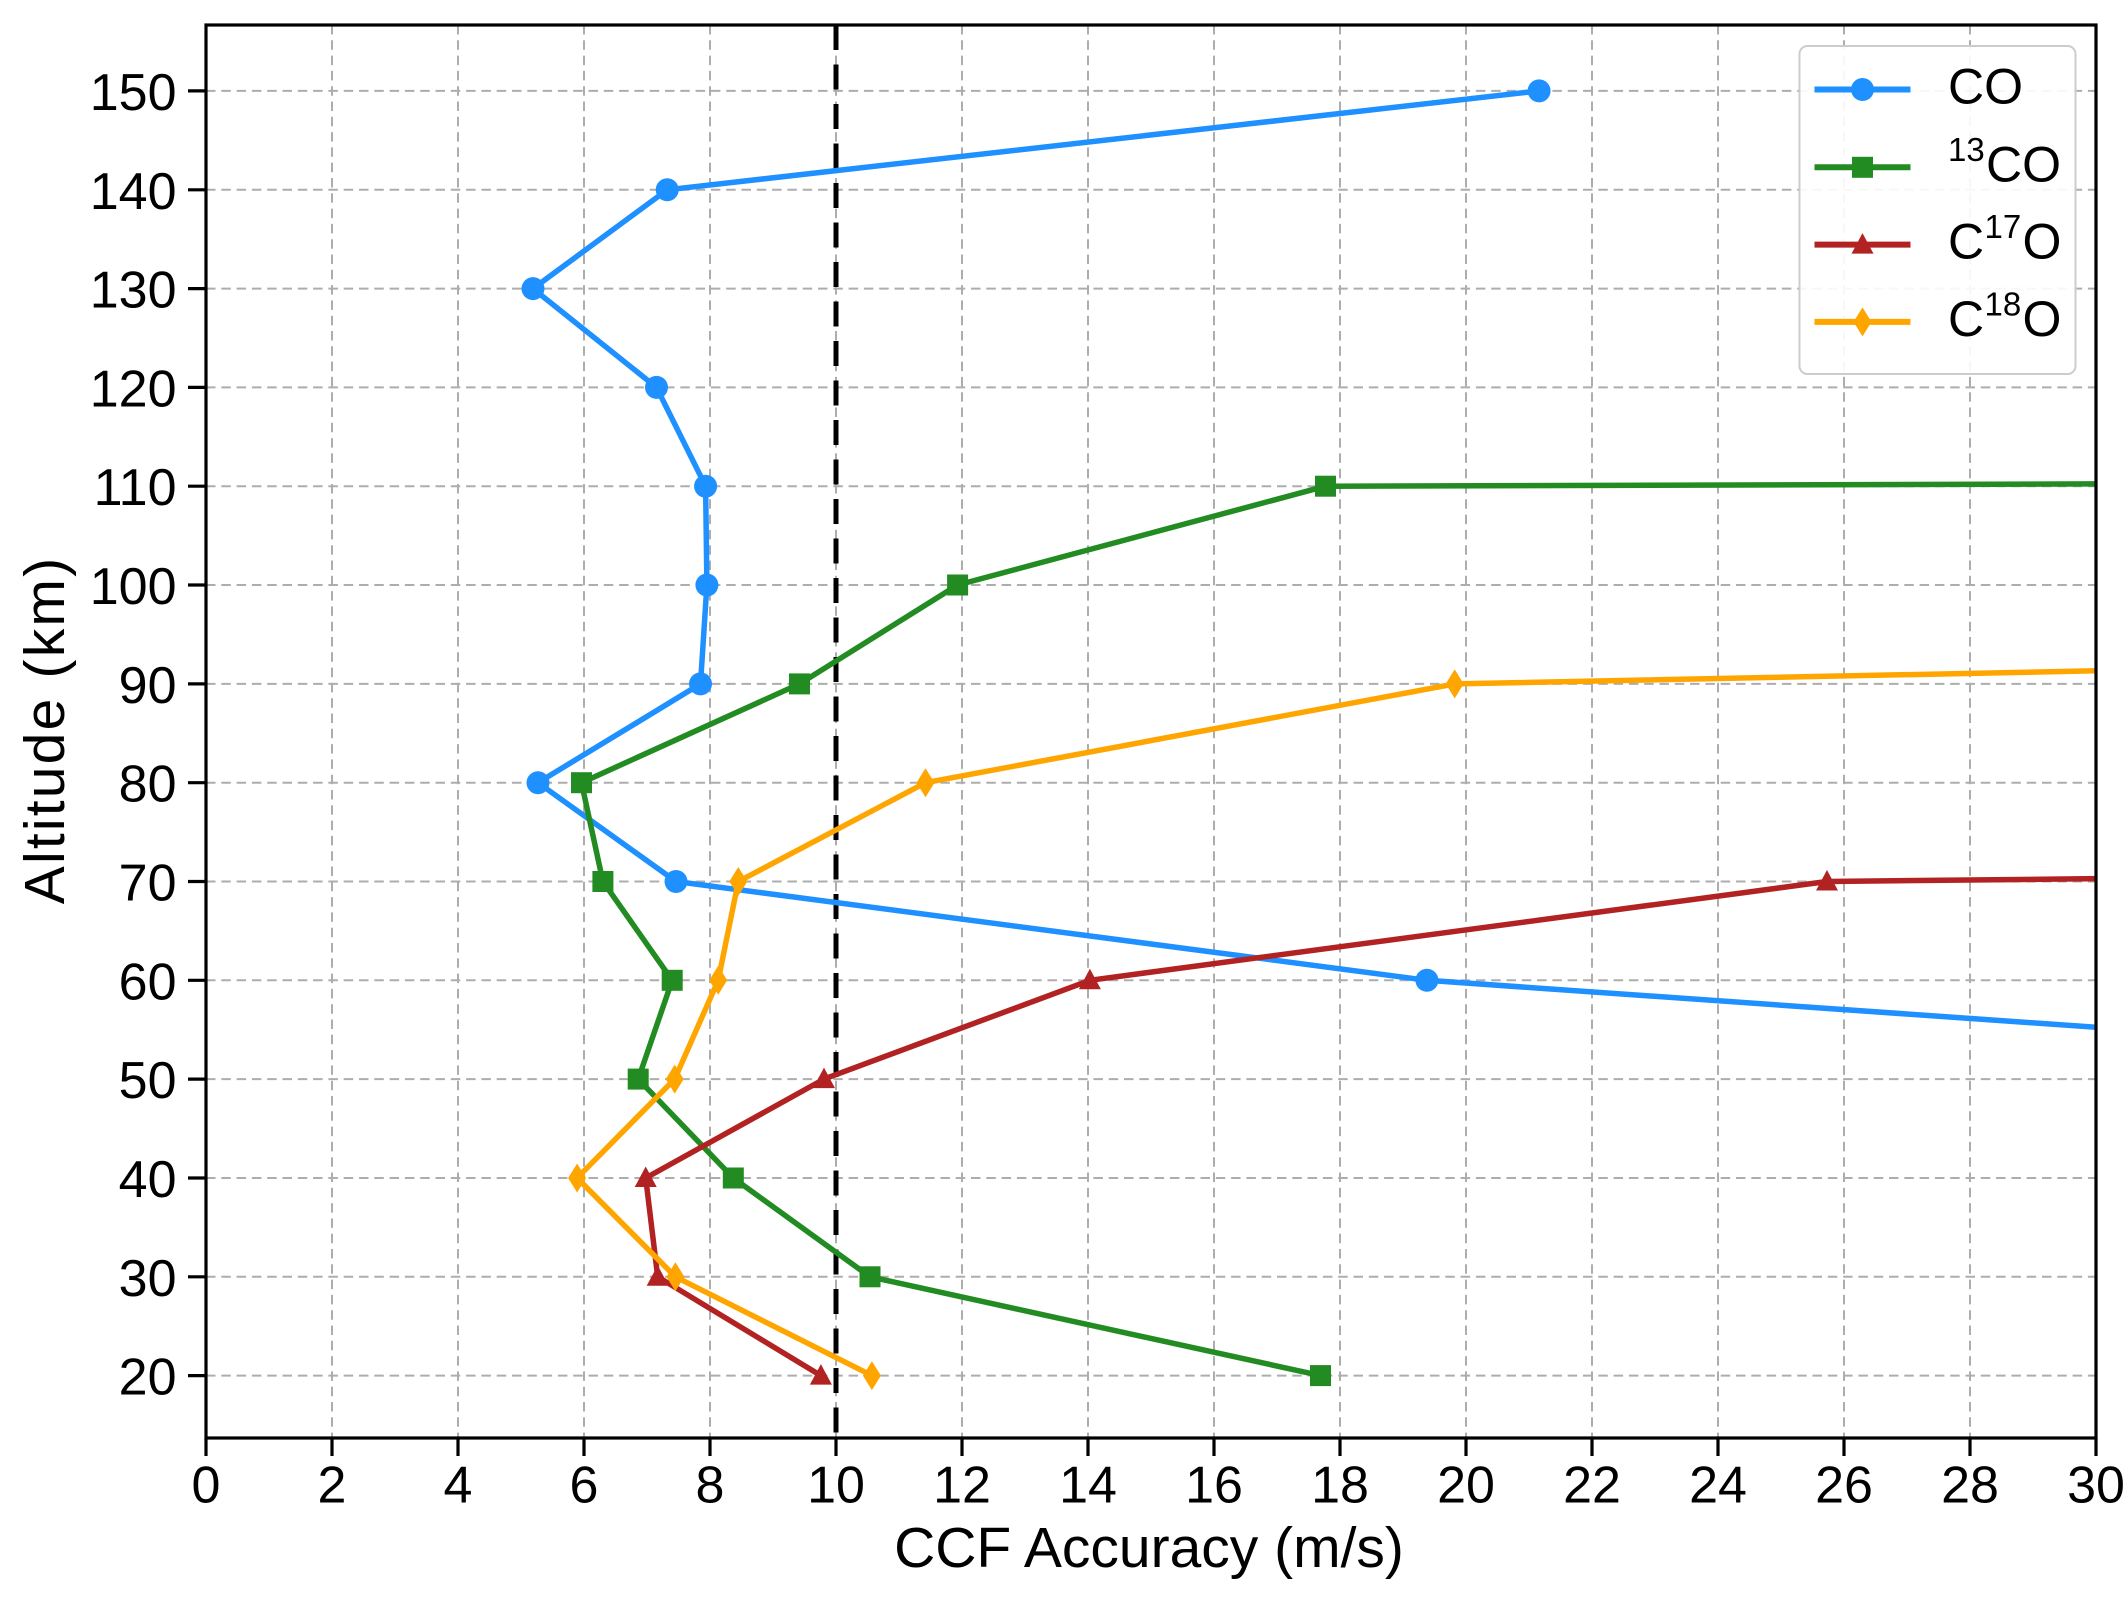 The height and width of the screenshot is (1604, 2128). What do you see at coordinates (1718, 1486) in the screenshot?
I see `svg-text: 24` at bounding box center [1718, 1486].